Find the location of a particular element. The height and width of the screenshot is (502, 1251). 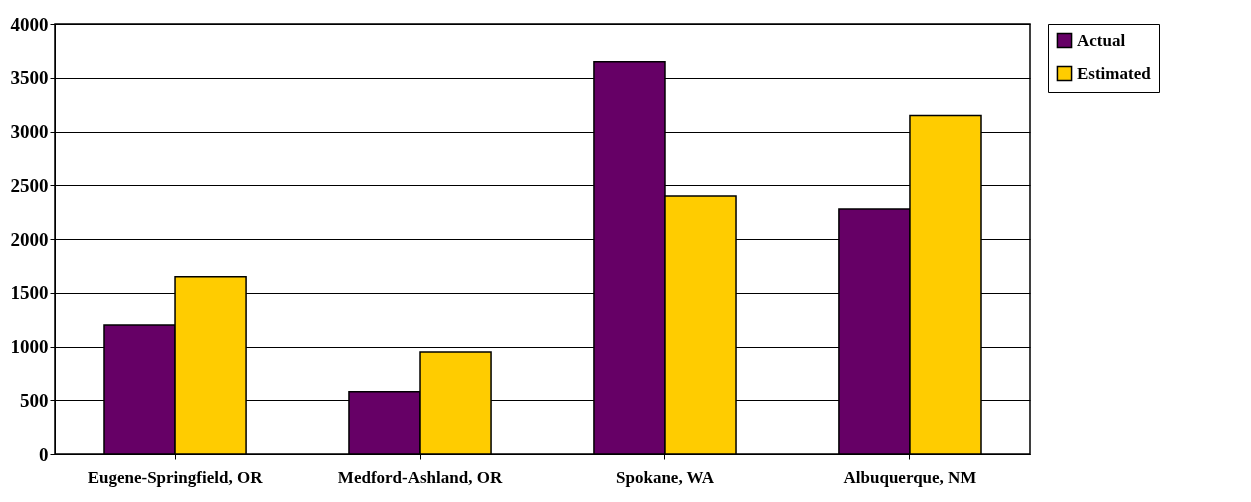

y-tick-label: 0 is located at coordinates (44, 454).